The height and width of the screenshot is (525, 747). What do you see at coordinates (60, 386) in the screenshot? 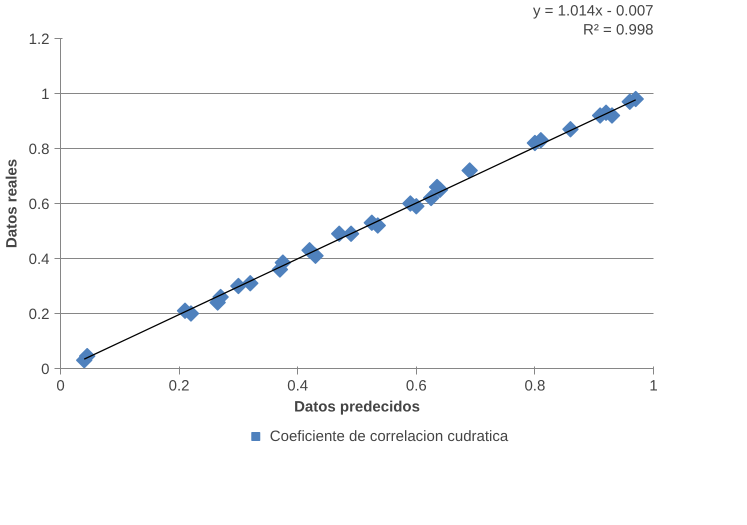
I see `x-tick-label: 0` at bounding box center [60, 386].